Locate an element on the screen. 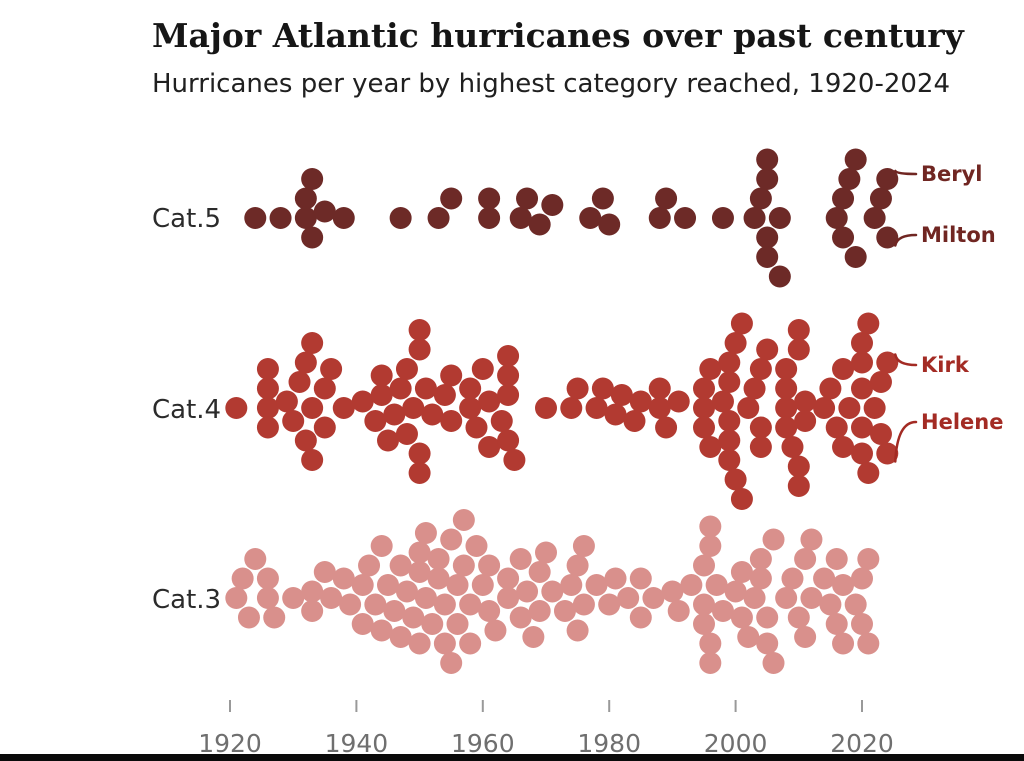 This screenshot has height=761, width=1024. hurricane-dot-cat5-2017 is located at coordinates (843, 237).